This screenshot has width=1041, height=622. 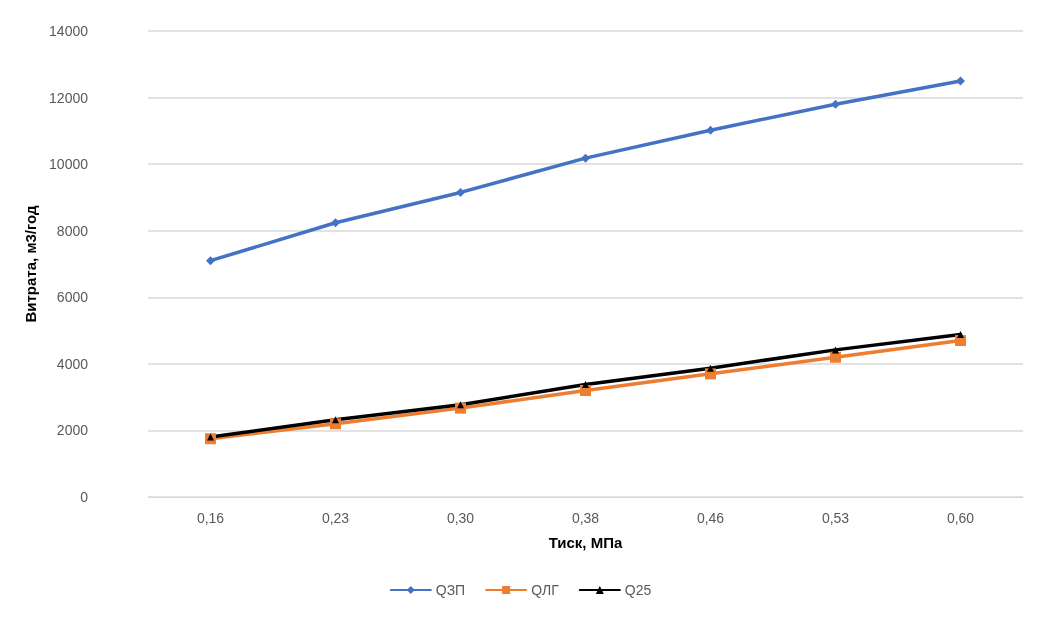 What do you see at coordinates (72, 430) in the screenshot?
I see `y-tick-label: 2000` at bounding box center [72, 430].